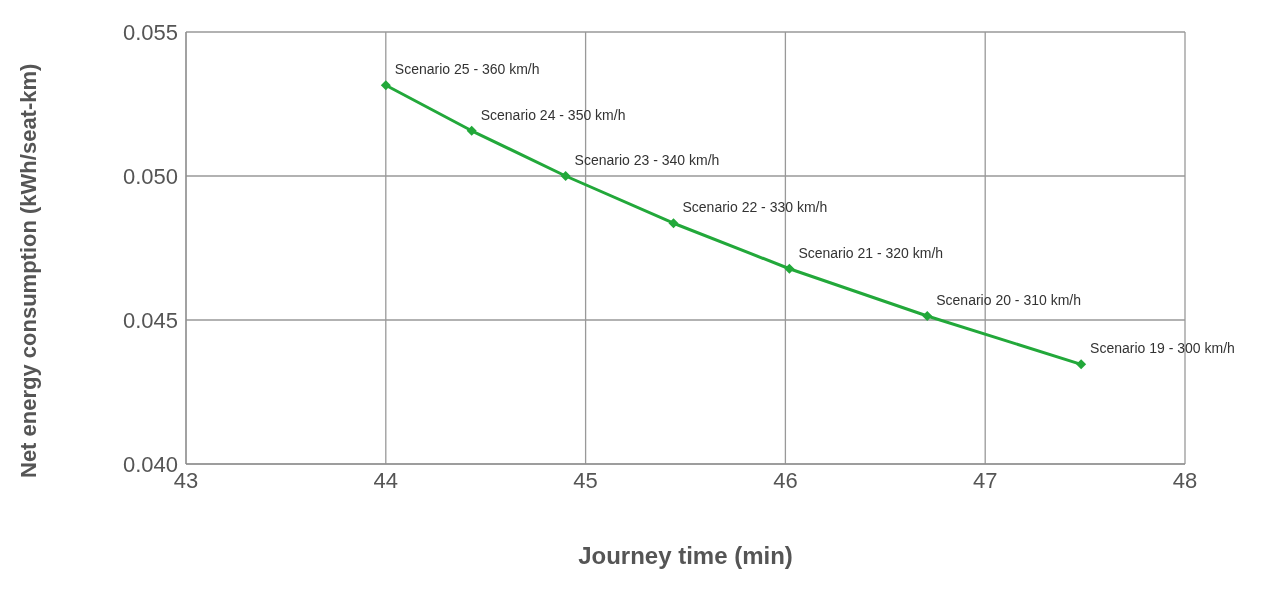 This screenshot has width=1270, height=592. I want to click on x-tick-label: 45, so click(585, 480).